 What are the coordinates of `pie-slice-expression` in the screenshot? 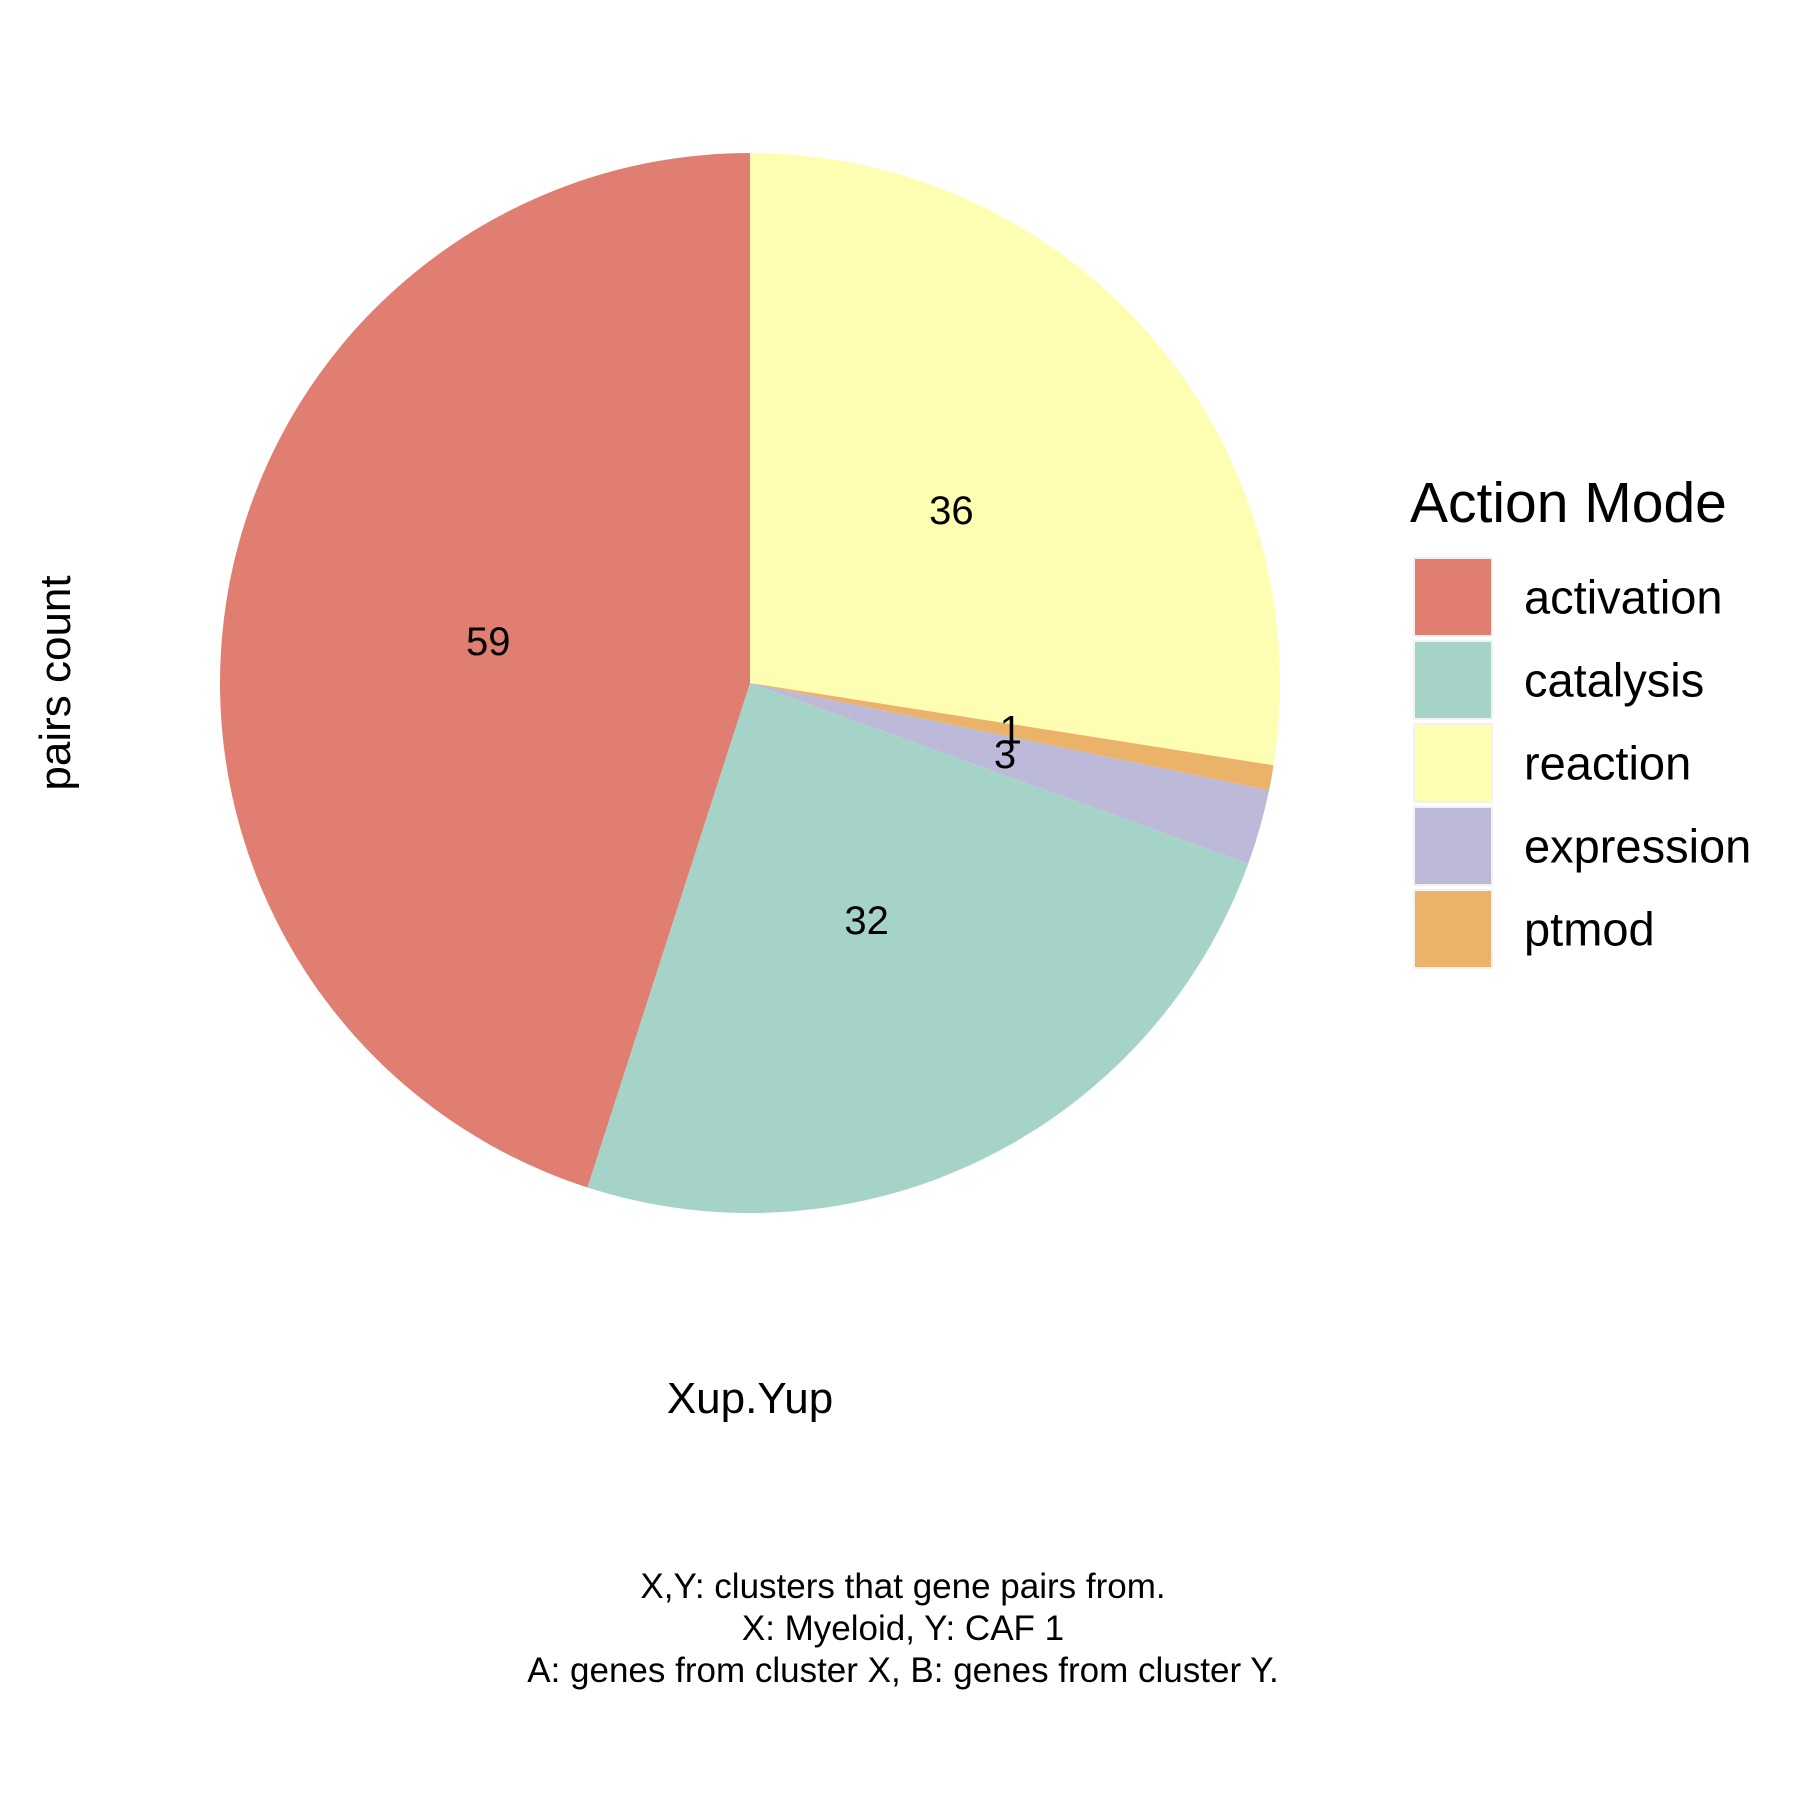 It's located at (1010, 773).